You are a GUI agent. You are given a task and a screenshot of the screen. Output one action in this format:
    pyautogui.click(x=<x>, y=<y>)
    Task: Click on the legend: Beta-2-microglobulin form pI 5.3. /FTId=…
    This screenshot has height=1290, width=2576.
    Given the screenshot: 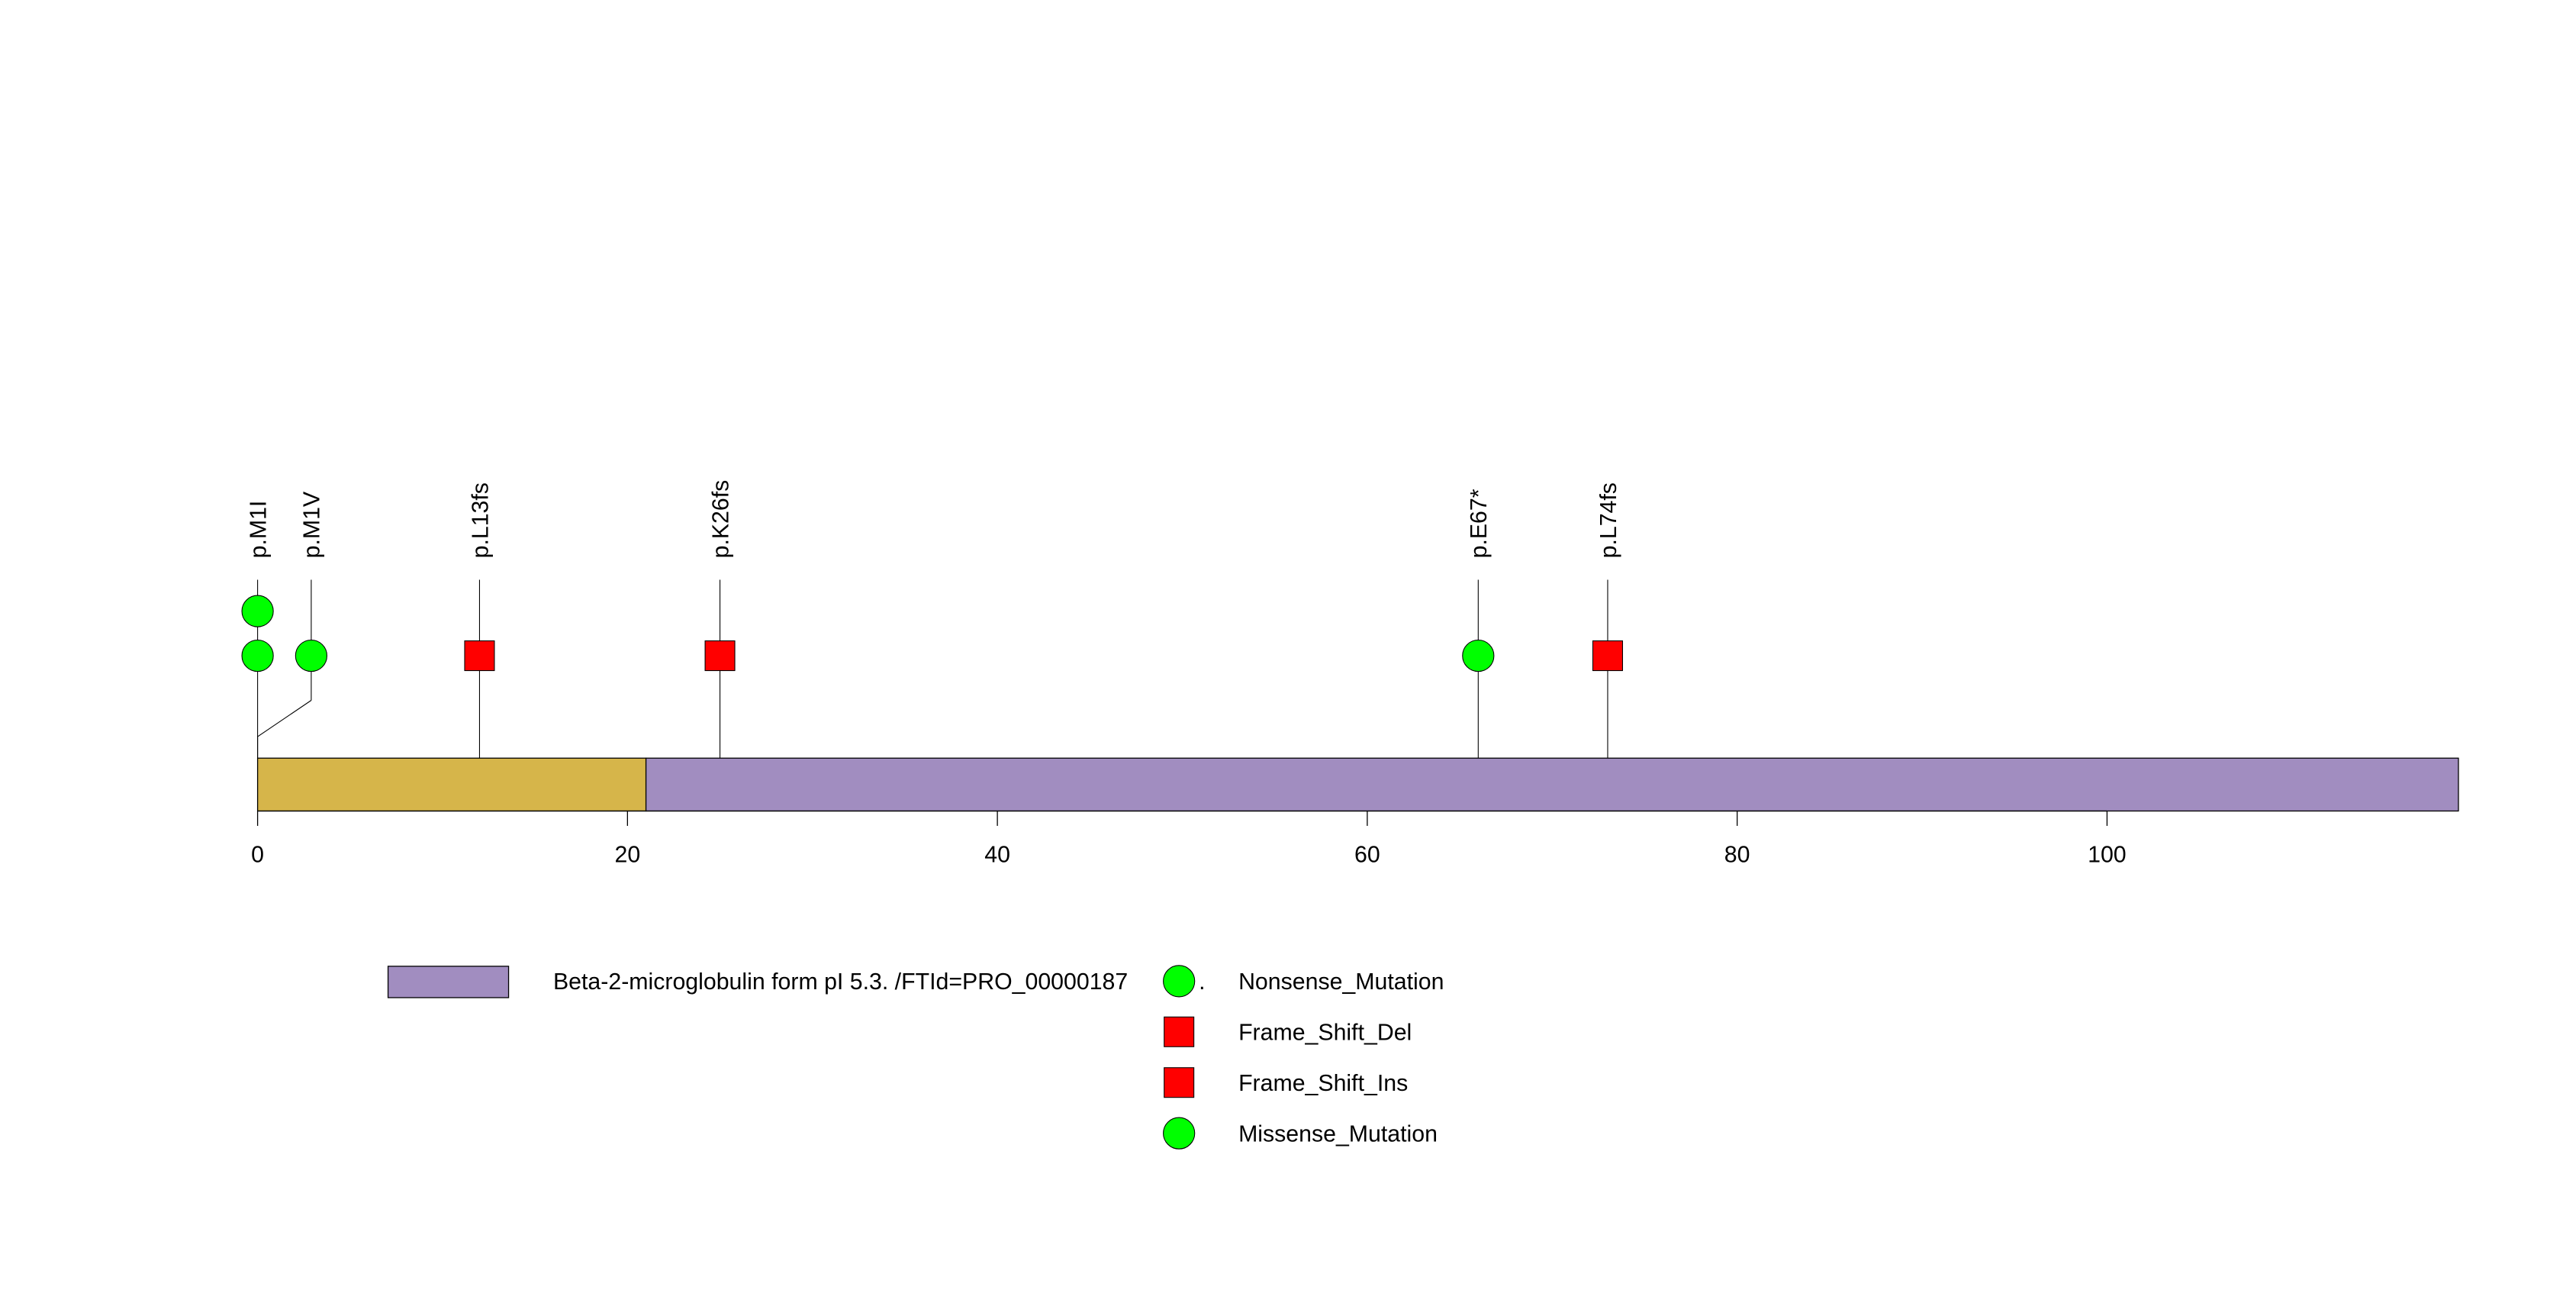 What is the action you would take?
    pyautogui.click(x=915, y=1057)
    